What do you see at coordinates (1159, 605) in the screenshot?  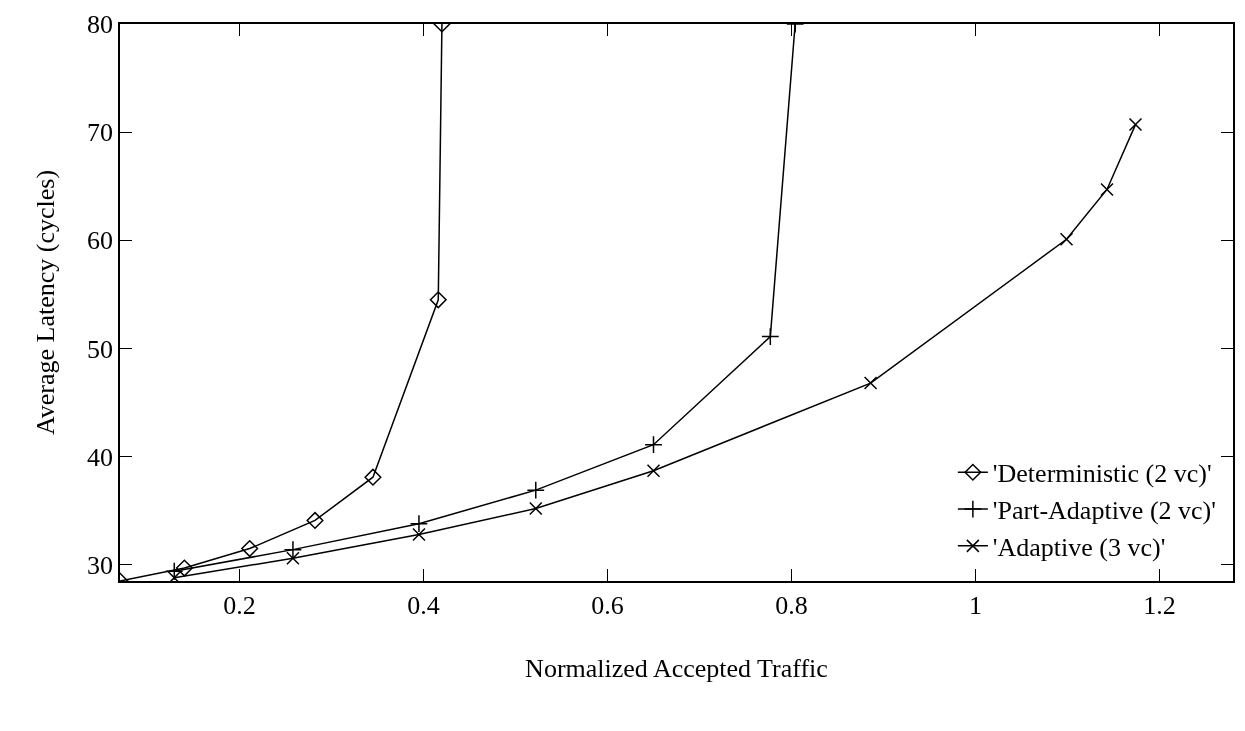 I see `x-tick-label: 1.2` at bounding box center [1159, 605].